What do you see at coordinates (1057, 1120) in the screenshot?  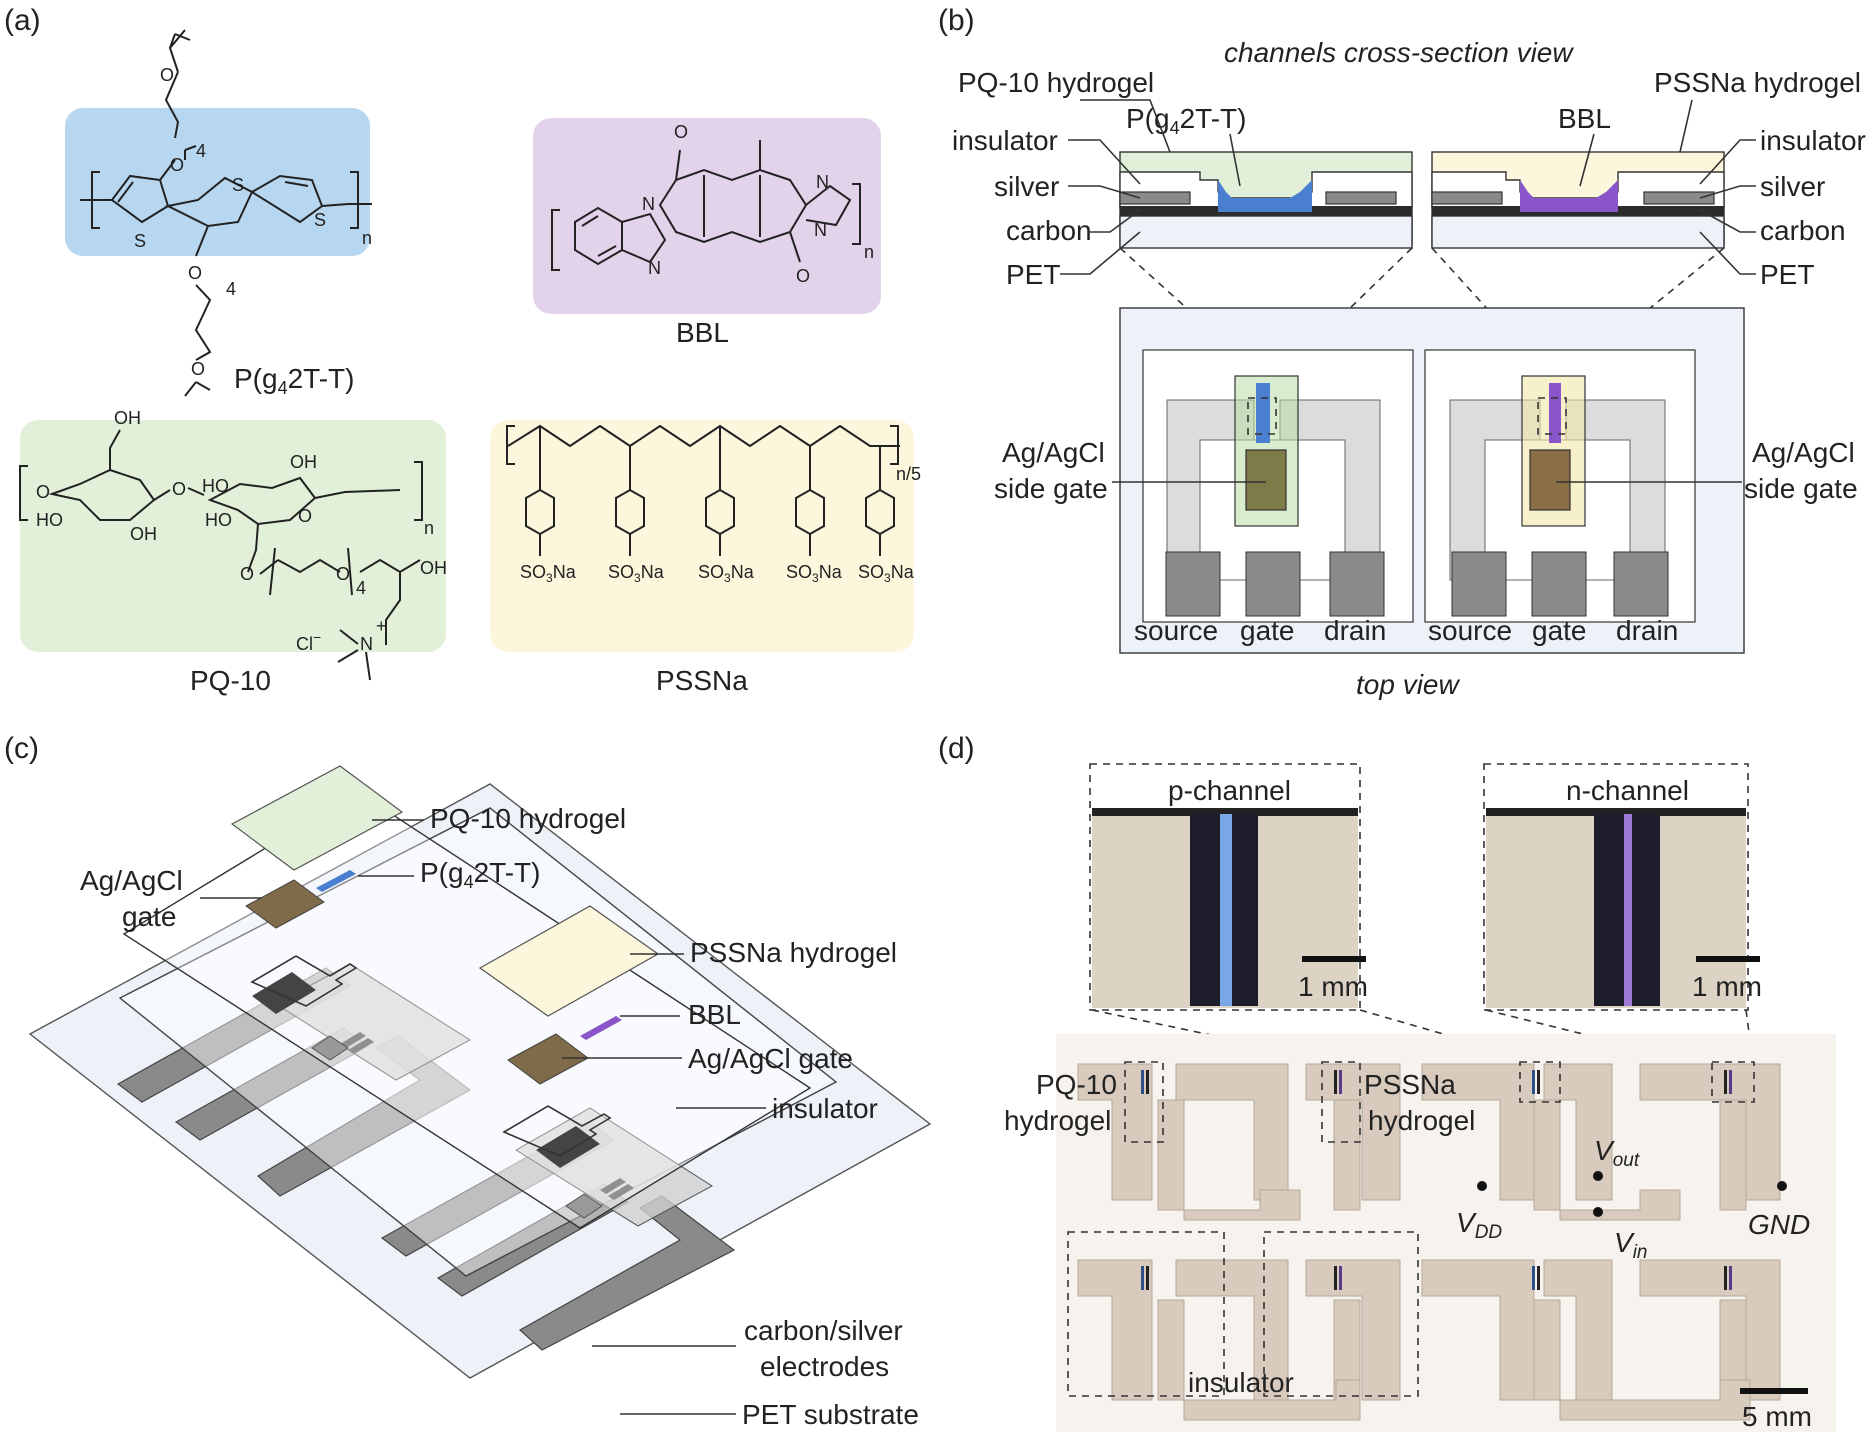 I see `d-pq10-label-2: hydrogel` at bounding box center [1057, 1120].